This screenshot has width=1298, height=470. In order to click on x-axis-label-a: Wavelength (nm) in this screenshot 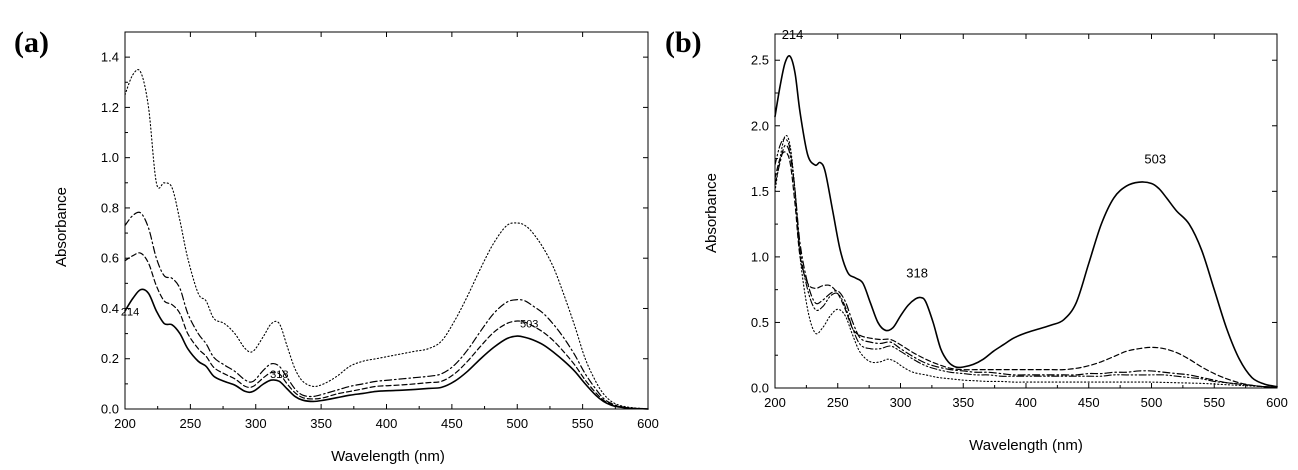, I will do `click(388, 456)`.